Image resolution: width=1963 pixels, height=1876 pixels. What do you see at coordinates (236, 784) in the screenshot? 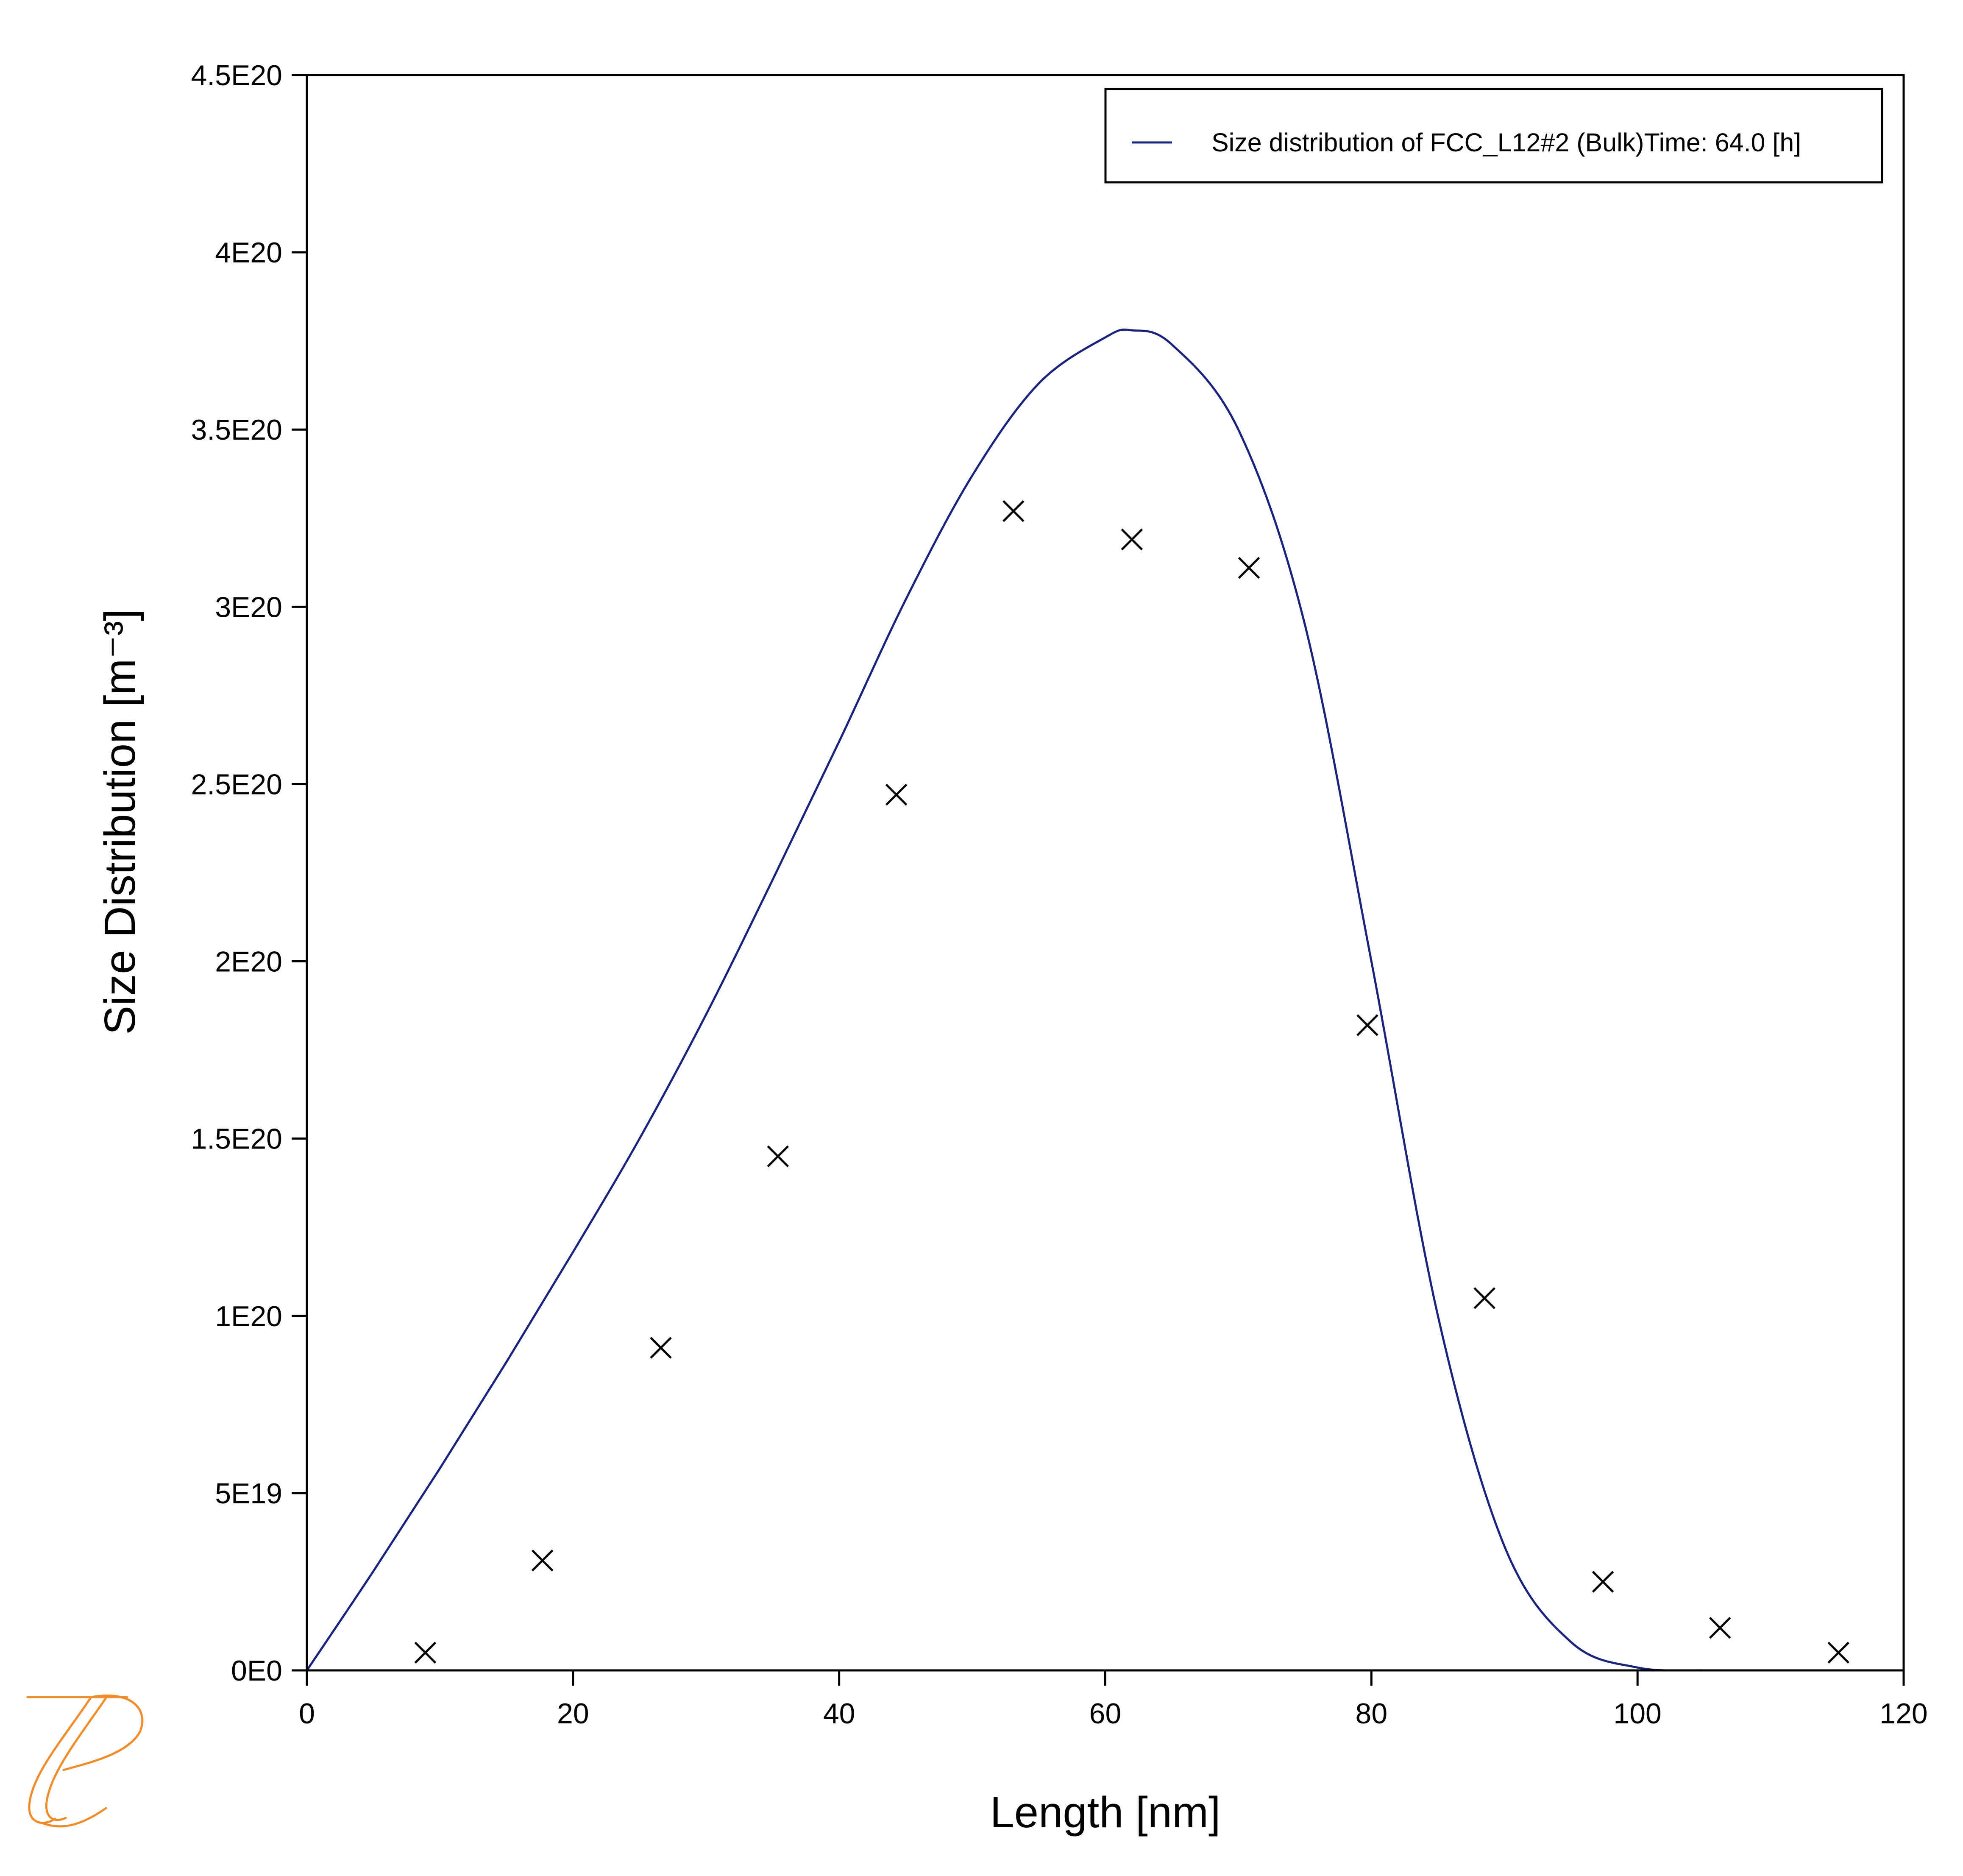
I see `y-tick-label: 2.5E20` at bounding box center [236, 784].